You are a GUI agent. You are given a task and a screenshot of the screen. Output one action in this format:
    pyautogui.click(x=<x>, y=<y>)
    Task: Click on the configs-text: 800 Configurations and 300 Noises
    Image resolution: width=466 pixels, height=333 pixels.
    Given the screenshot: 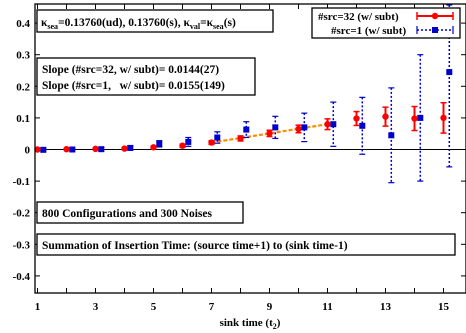 What is the action you would take?
    pyautogui.click(x=127, y=214)
    